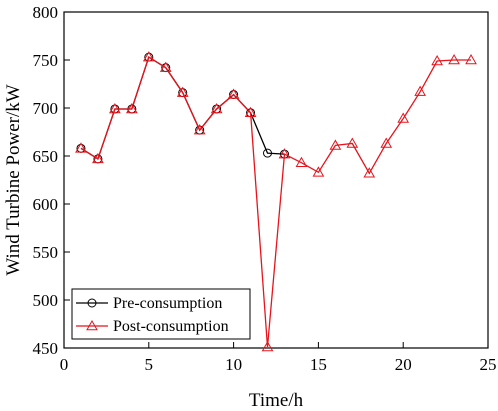  Describe the element at coordinates (149, 364) in the screenshot. I see `x-tick-label: 5` at that location.